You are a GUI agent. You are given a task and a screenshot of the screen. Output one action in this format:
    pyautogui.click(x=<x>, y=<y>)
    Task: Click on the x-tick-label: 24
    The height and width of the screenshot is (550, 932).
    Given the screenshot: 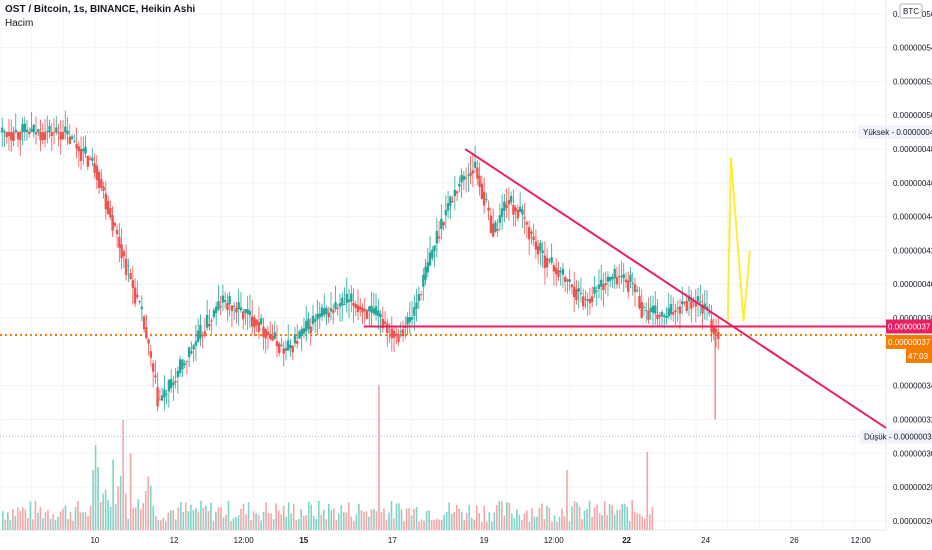 What is the action you would take?
    pyautogui.click(x=705, y=540)
    